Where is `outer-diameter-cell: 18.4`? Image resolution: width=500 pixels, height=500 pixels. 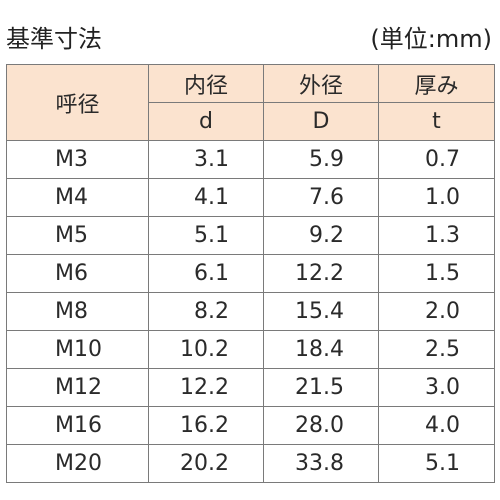 outer-diameter-cell: 18.4 is located at coordinates (321, 349).